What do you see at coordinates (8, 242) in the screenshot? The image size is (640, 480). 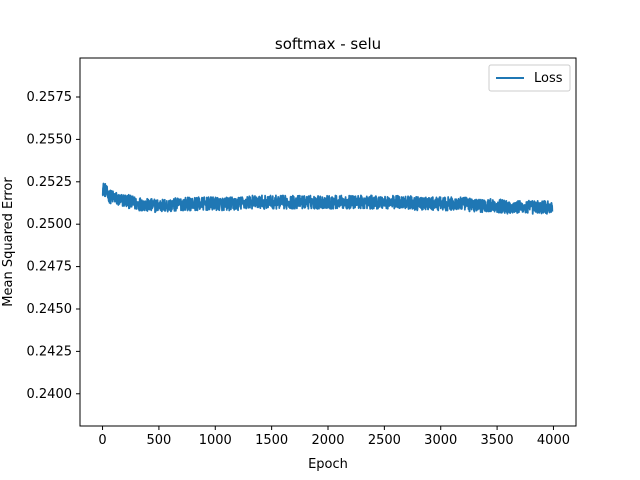 I see `y-axis-label: Mean Squared Error` at bounding box center [8, 242].